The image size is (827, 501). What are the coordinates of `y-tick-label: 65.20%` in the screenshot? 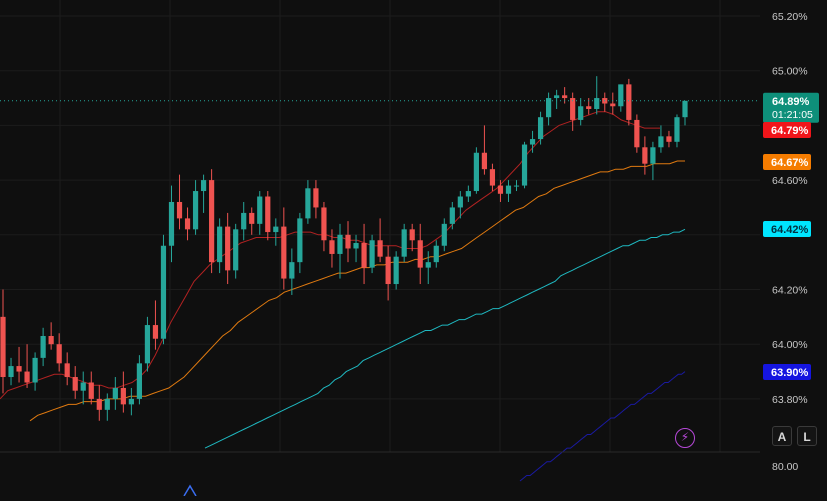 It's located at (790, 17).